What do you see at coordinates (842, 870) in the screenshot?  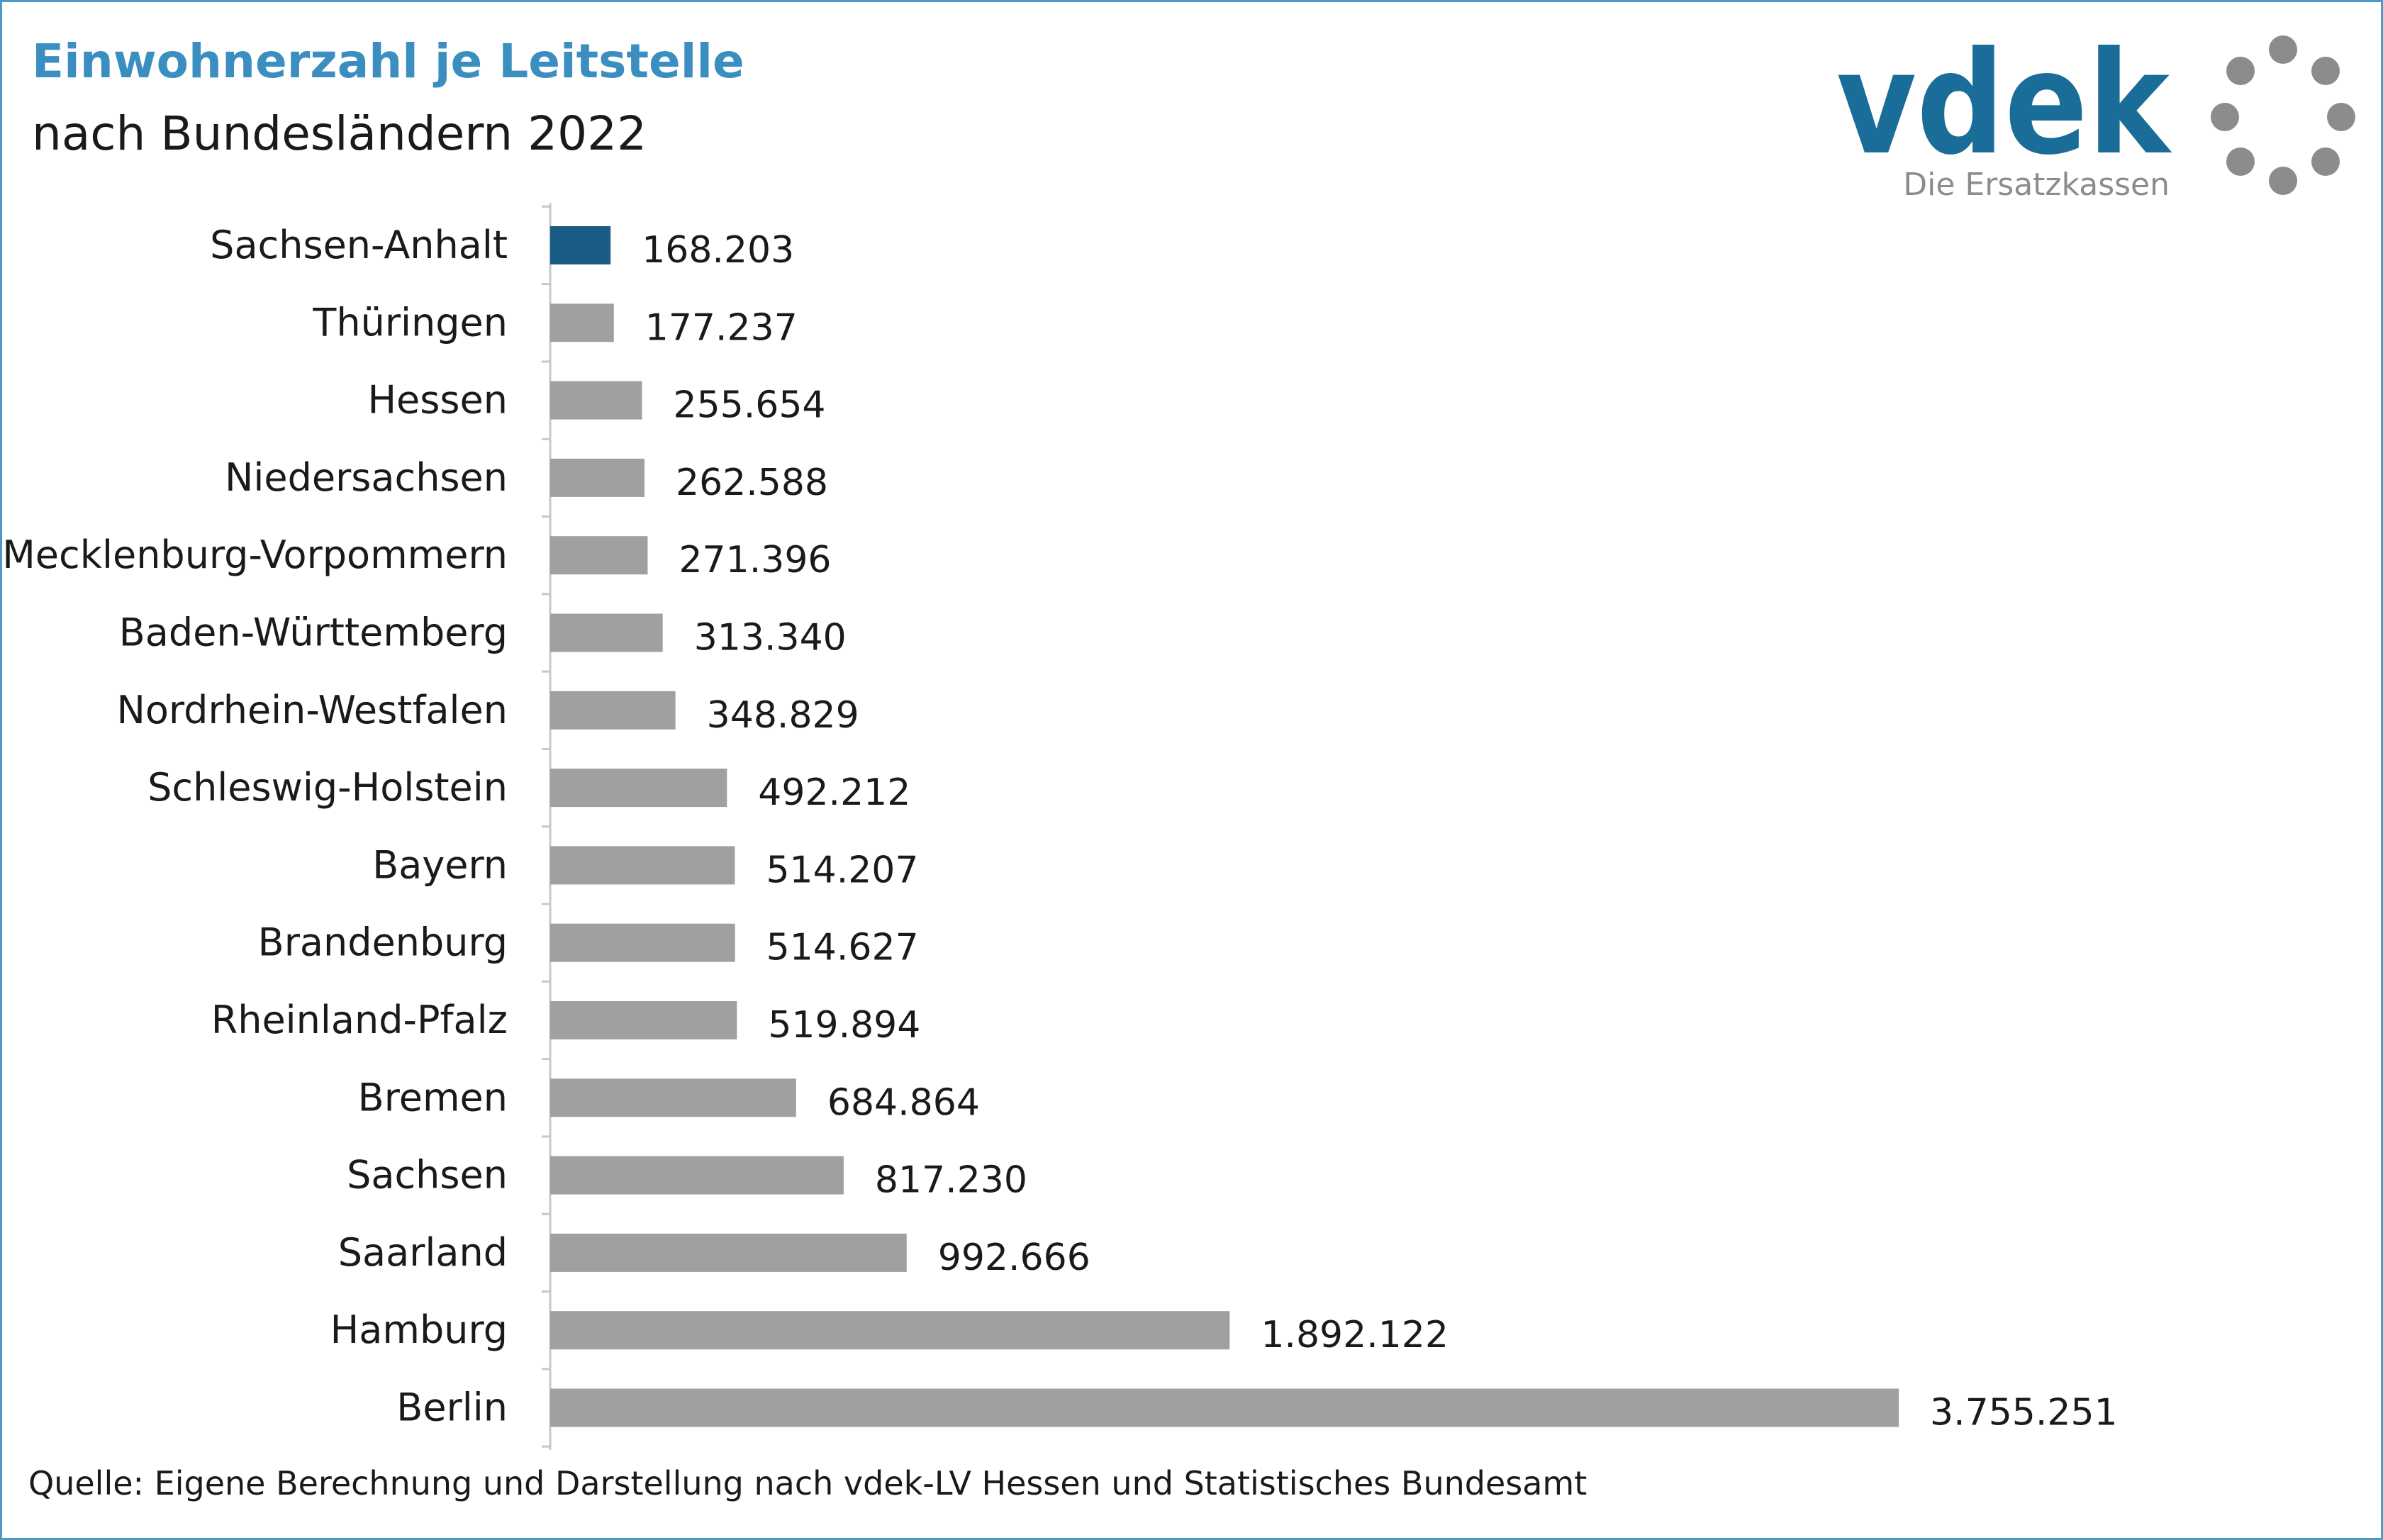 I see `value-label: 514.207` at bounding box center [842, 870].